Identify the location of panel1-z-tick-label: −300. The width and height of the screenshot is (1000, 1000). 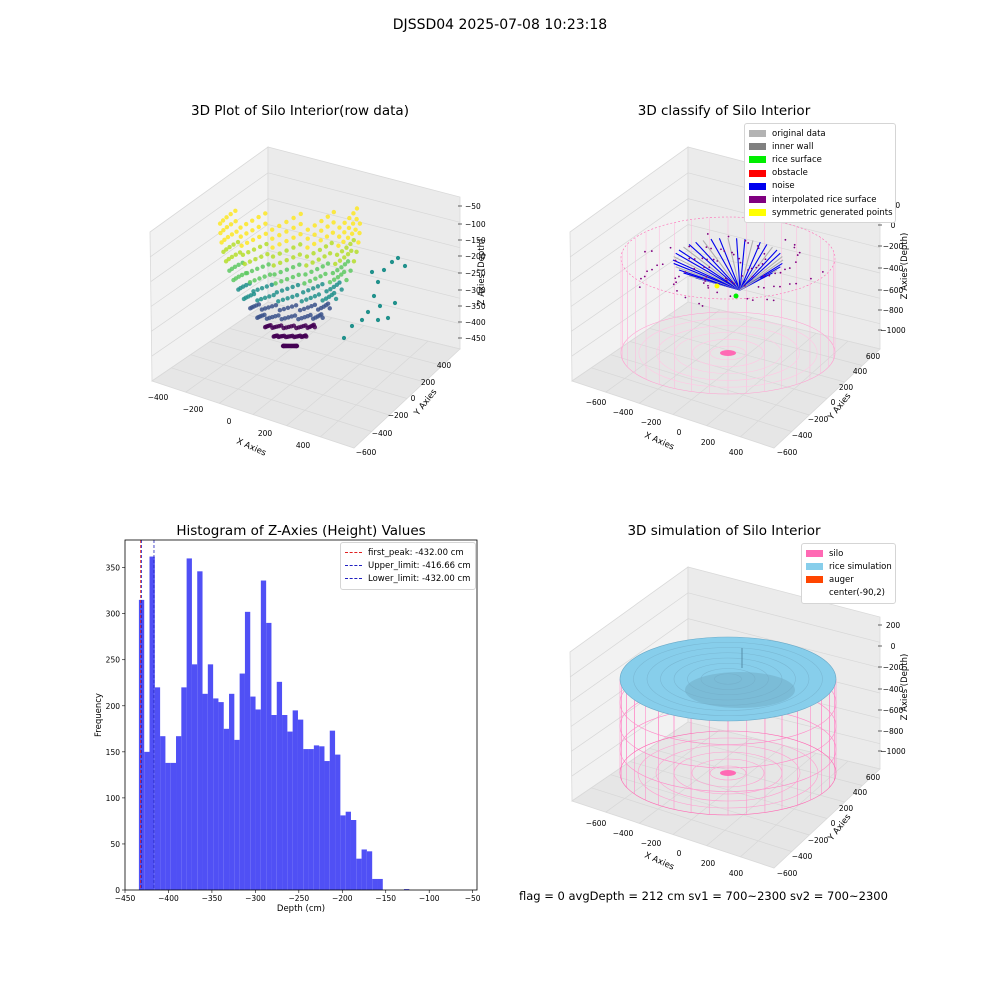
(475, 290).